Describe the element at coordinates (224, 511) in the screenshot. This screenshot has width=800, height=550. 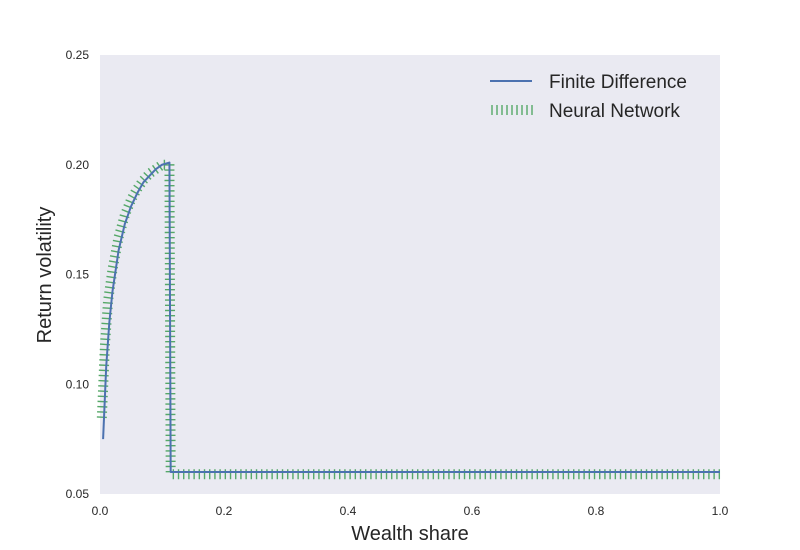
I see `x-tick-label: 0.2` at that location.